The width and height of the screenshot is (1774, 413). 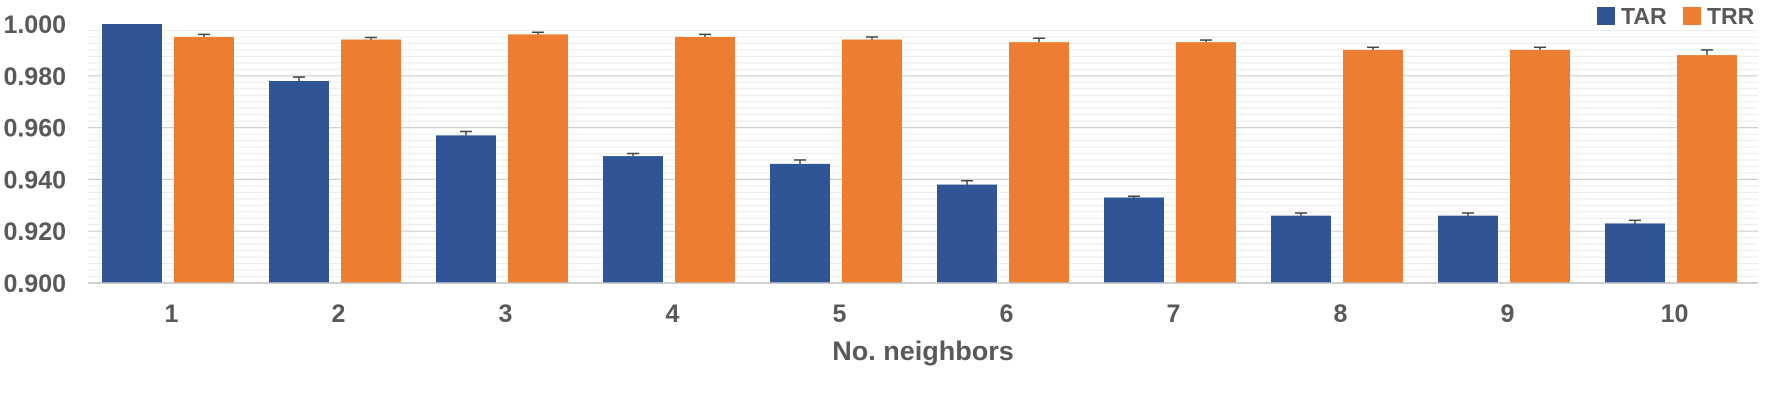 What do you see at coordinates (339, 314) in the screenshot?
I see `x-tick-label: 2` at bounding box center [339, 314].